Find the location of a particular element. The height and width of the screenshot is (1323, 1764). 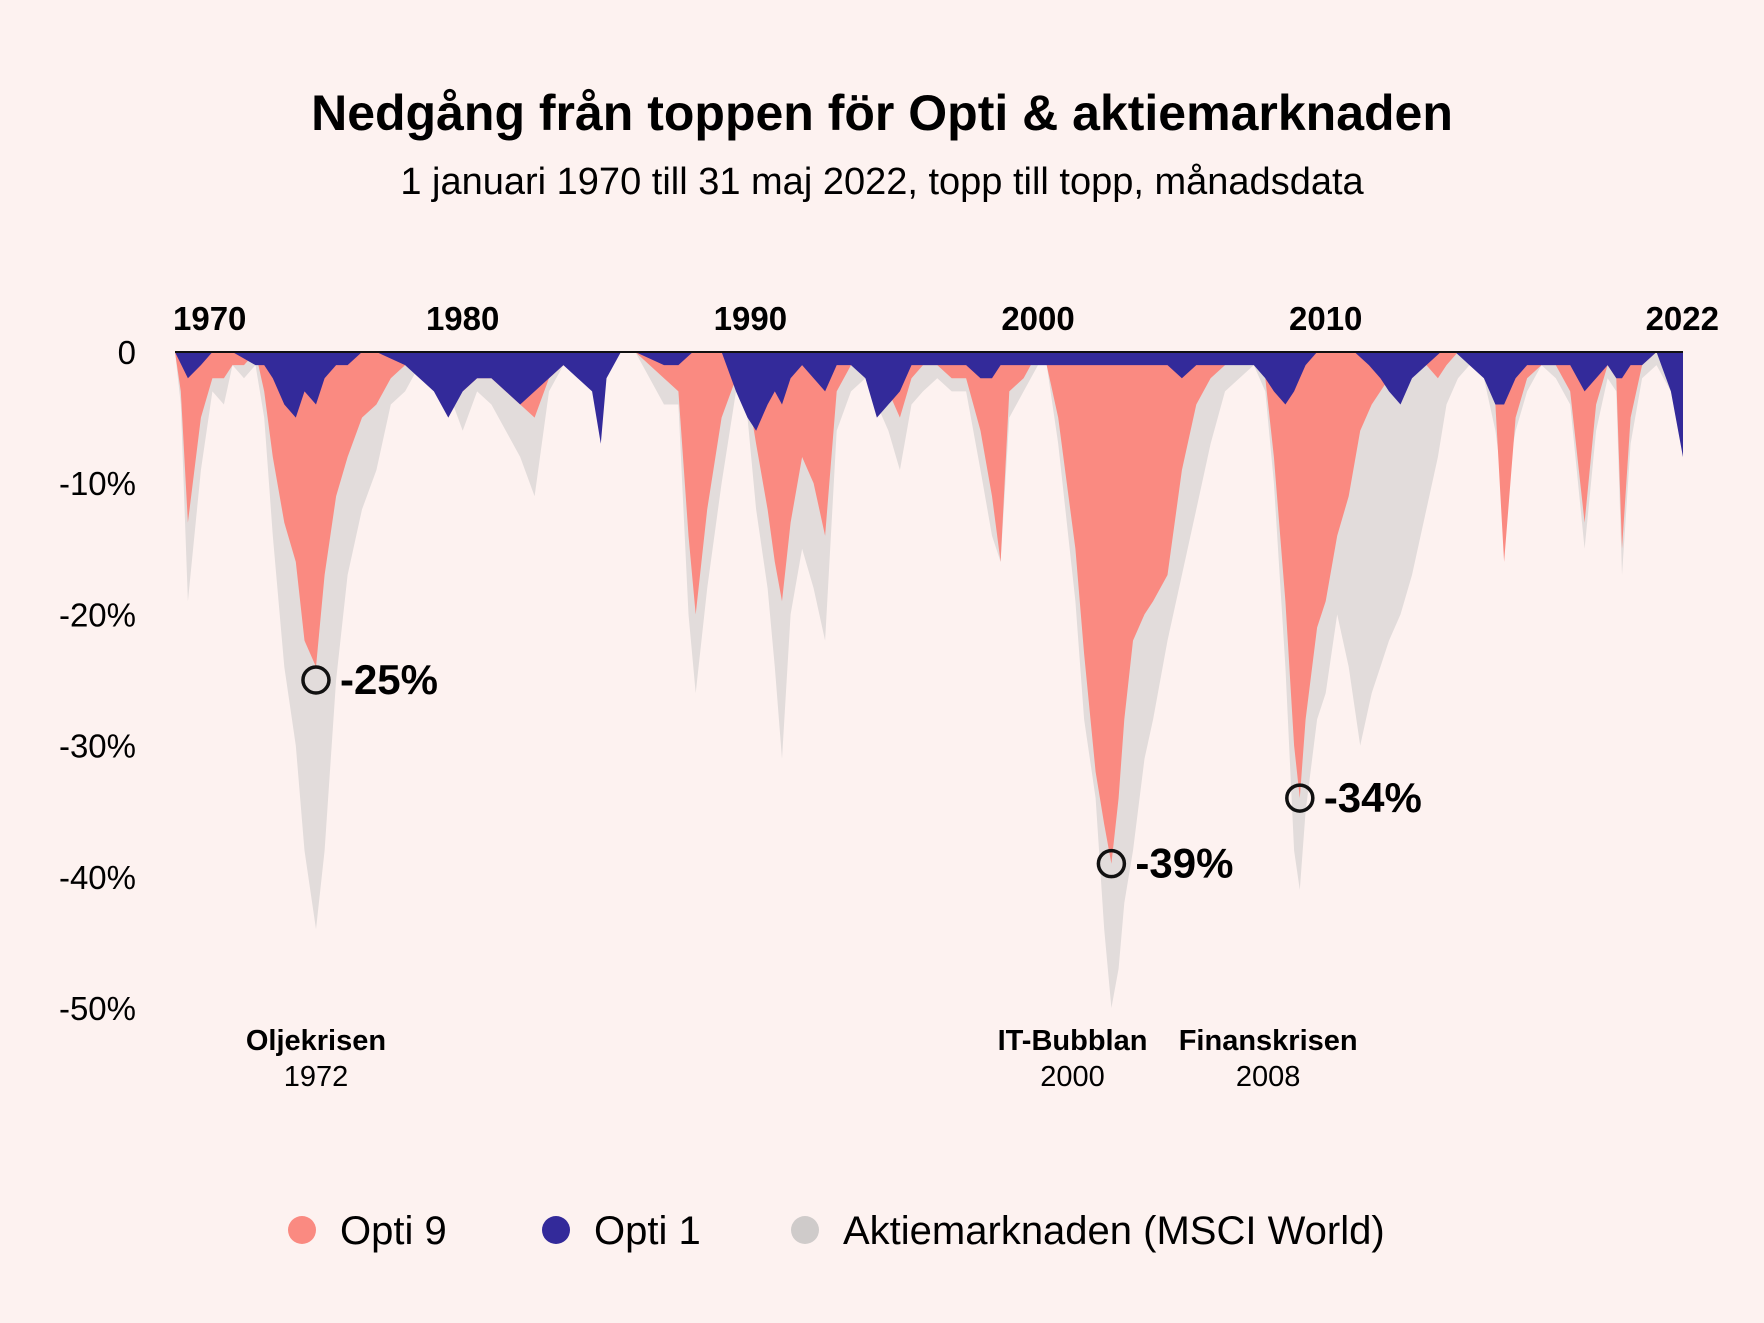

y-tick-label: 0 is located at coordinates (127, 352).